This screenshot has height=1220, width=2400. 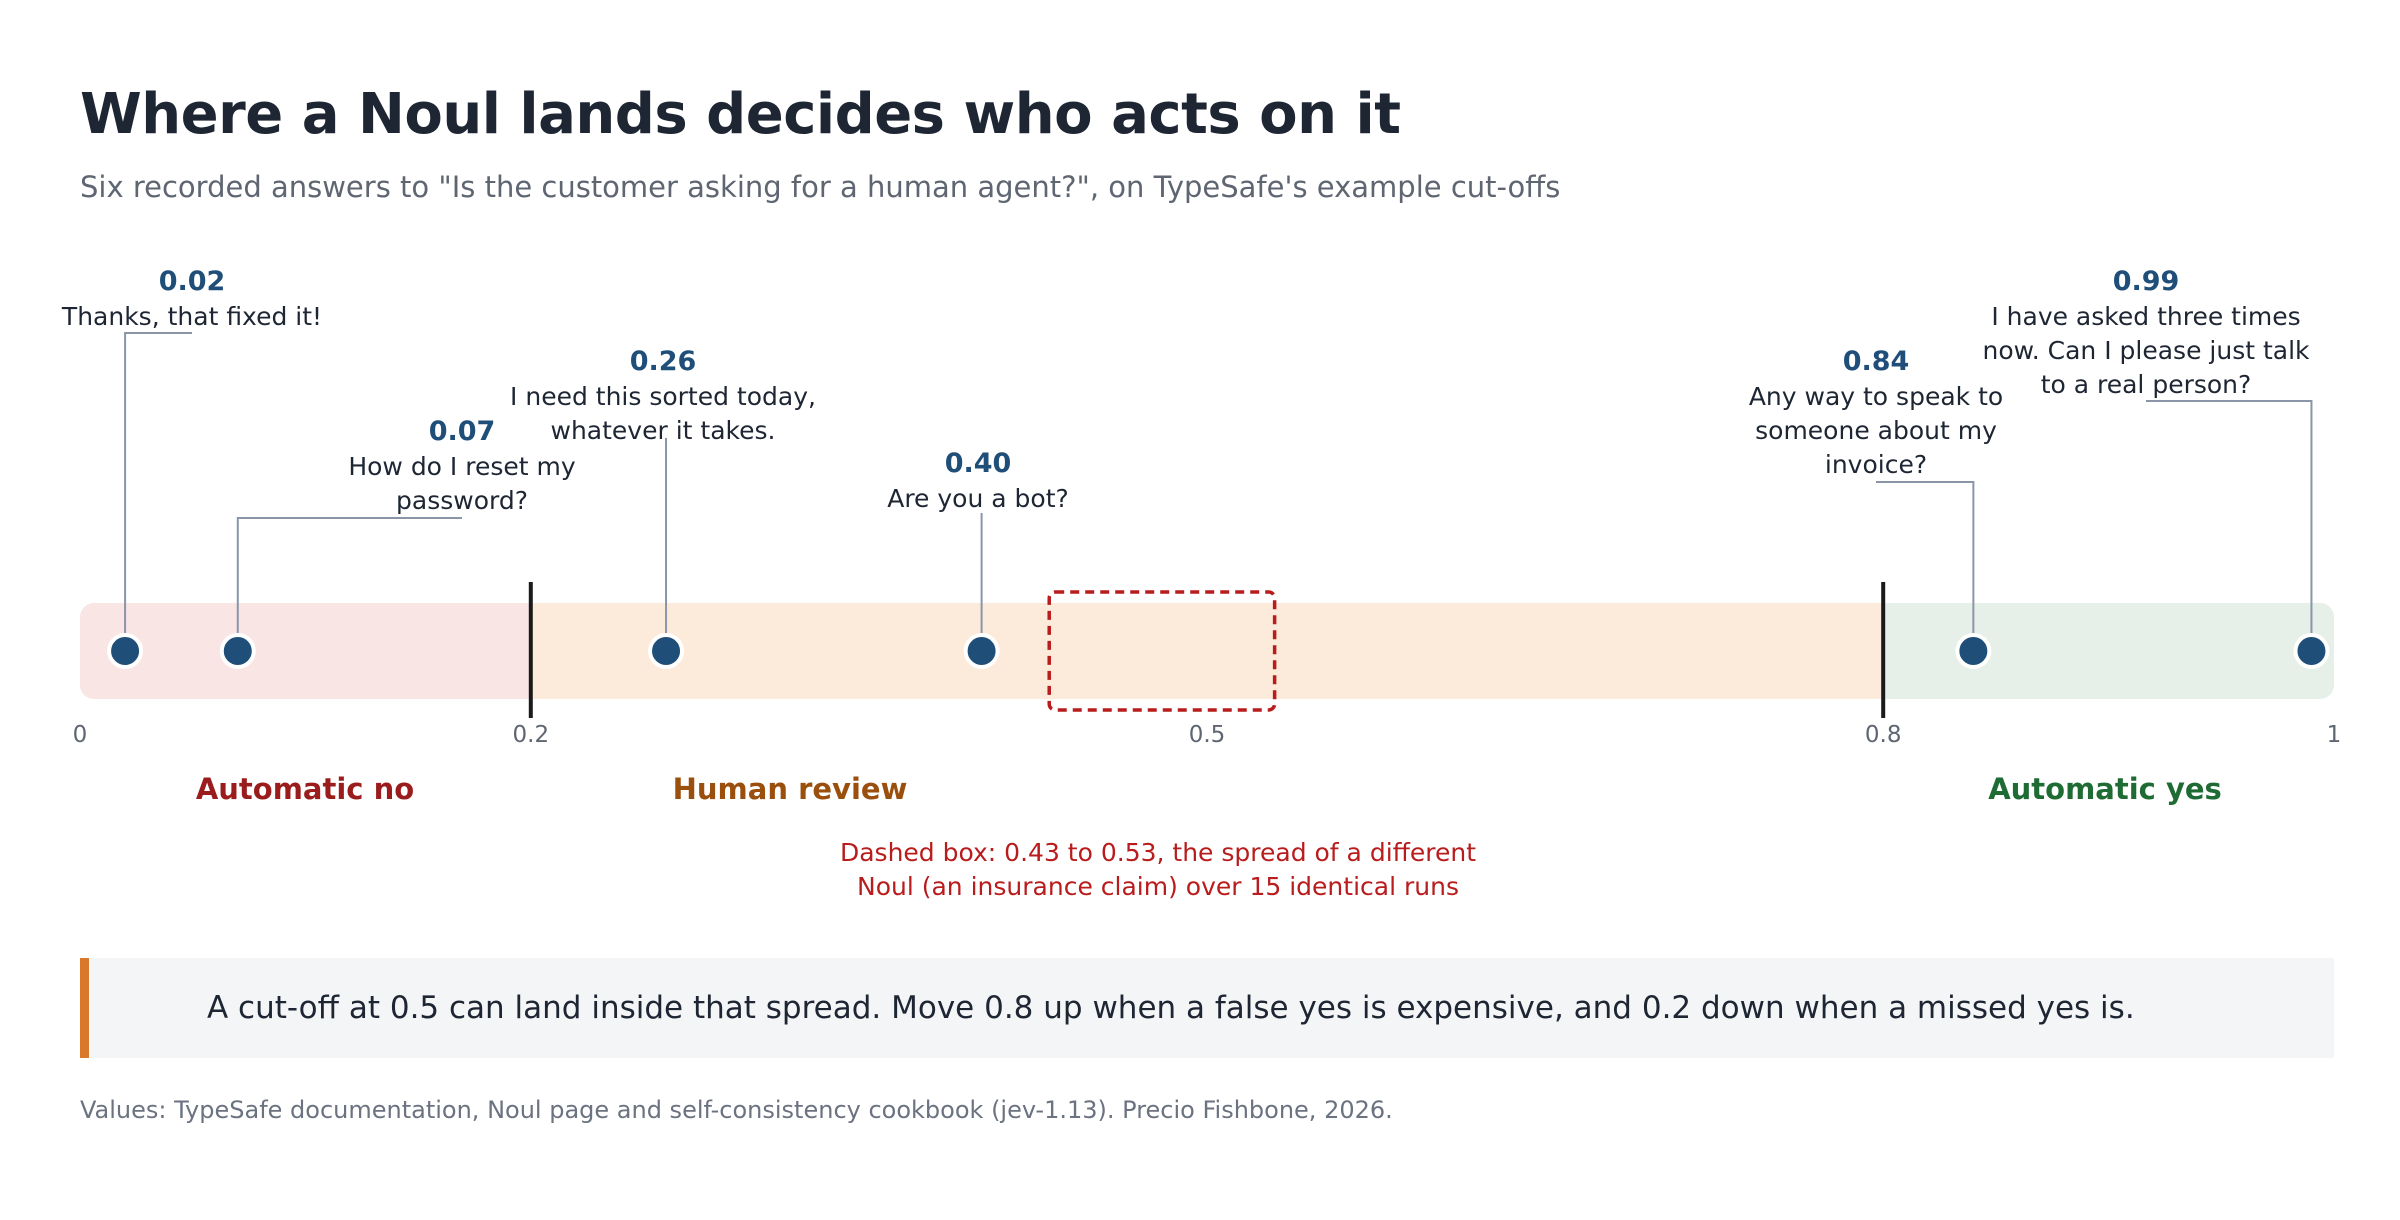 What do you see at coordinates (2146, 281) in the screenshot?
I see `point-value-label: 0.99` at bounding box center [2146, 281].